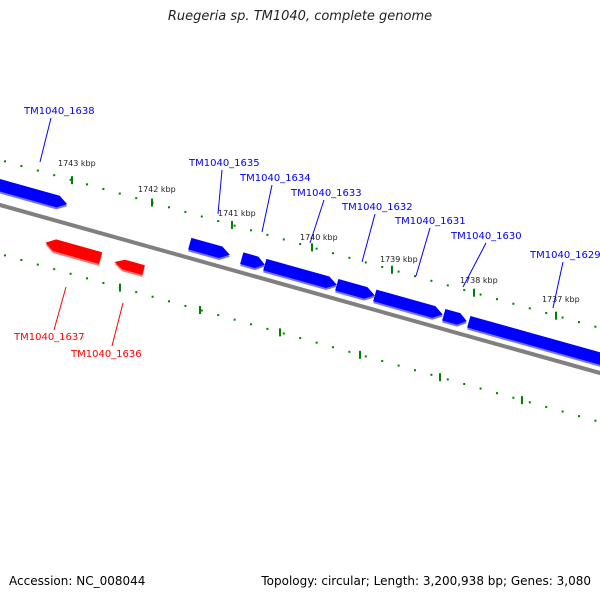 The width and height of the screenshot is (600, 600). What do you see at coordinates (59, 111) in the screenshot?
I see `gene-label: TM1040_1638` at bounding box center [59, 111].